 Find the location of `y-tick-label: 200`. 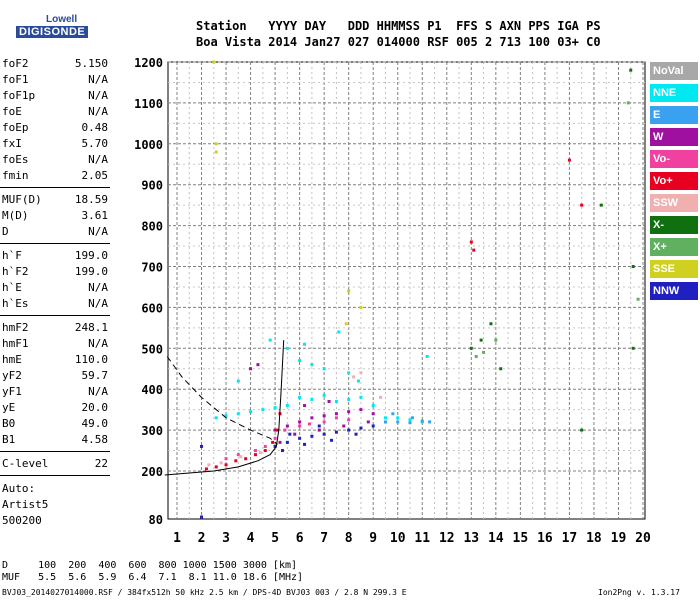

y-tick-label: 200 is located at coordinates (152, 472).